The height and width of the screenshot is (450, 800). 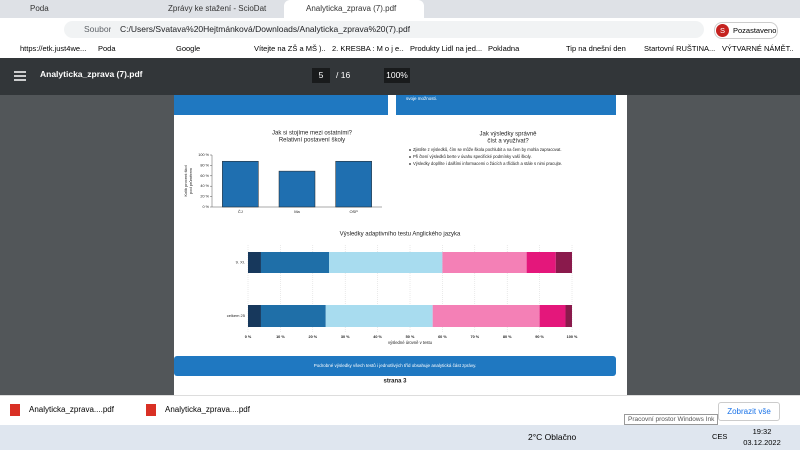 I want to click on x-tick-label: OSP, so click(x=353, y=211).